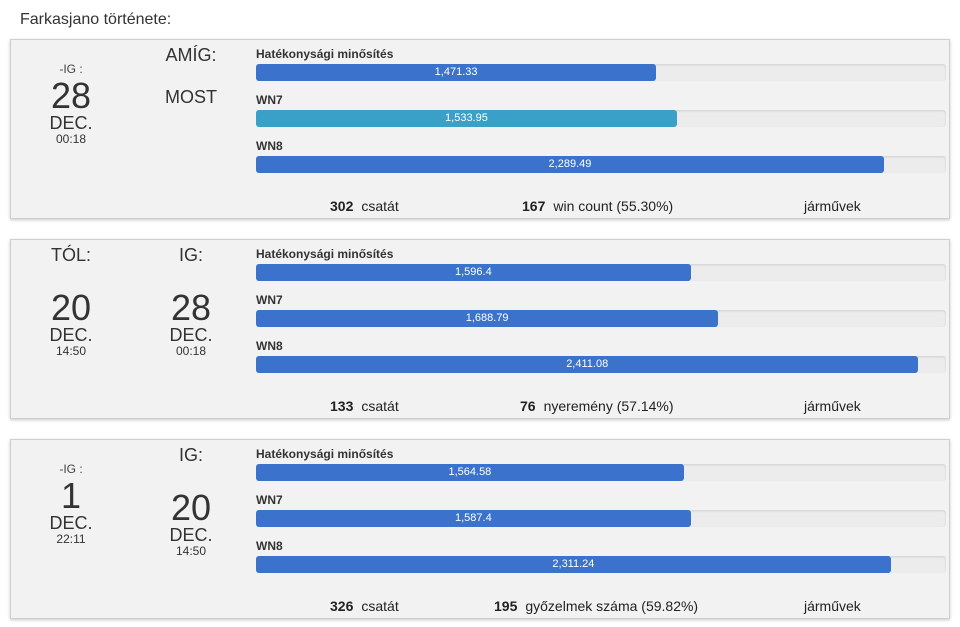  What do you see at coordinates (342, 606) in the screenshot?
I see `battles-count: 326` at bounding box center [342, 606].